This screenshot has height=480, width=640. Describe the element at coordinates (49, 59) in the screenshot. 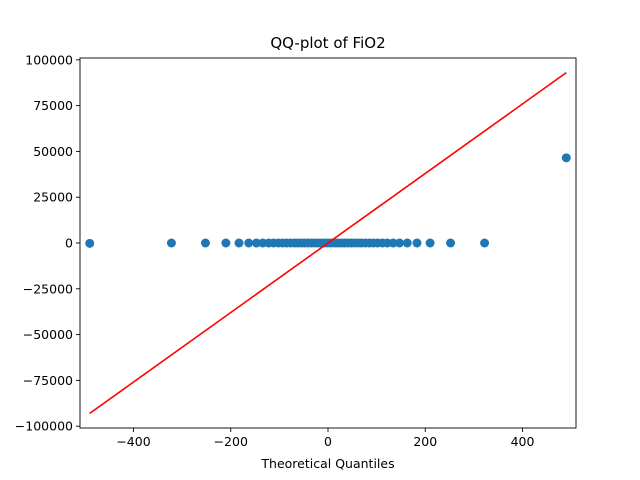

I see `y-tick-label: 100000` at that location.